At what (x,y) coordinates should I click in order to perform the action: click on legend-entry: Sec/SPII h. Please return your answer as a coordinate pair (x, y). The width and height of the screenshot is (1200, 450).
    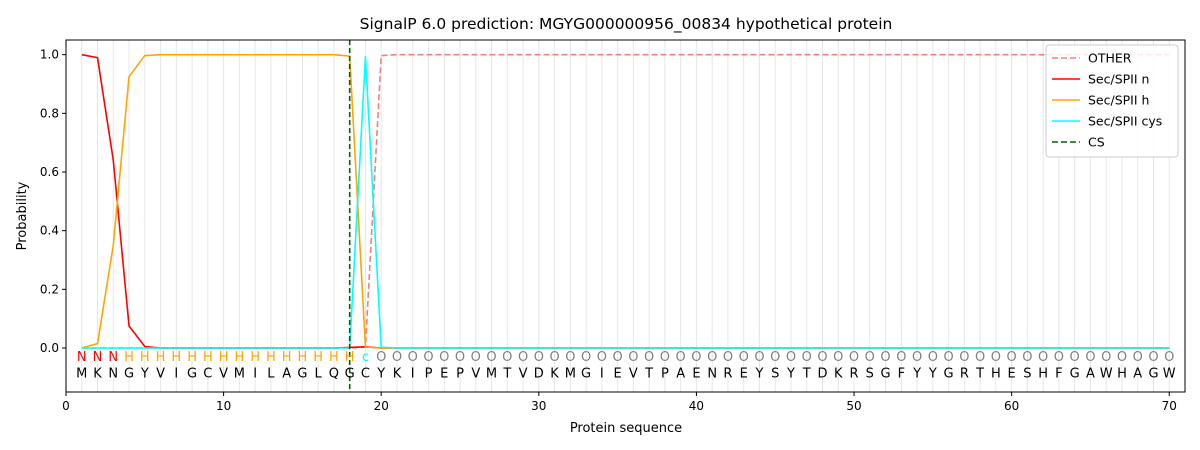
    Looking at the image, I should click on (1118, 100).